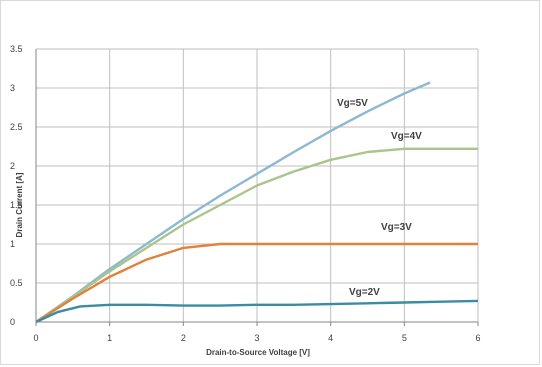 Image resolution: width=542 pixels, height=367 pixels. Describe the element at coordinates (258, 352) in the screenshot. I see `x-axis-title: Drain-to-Source Voltage [V]` at that location.